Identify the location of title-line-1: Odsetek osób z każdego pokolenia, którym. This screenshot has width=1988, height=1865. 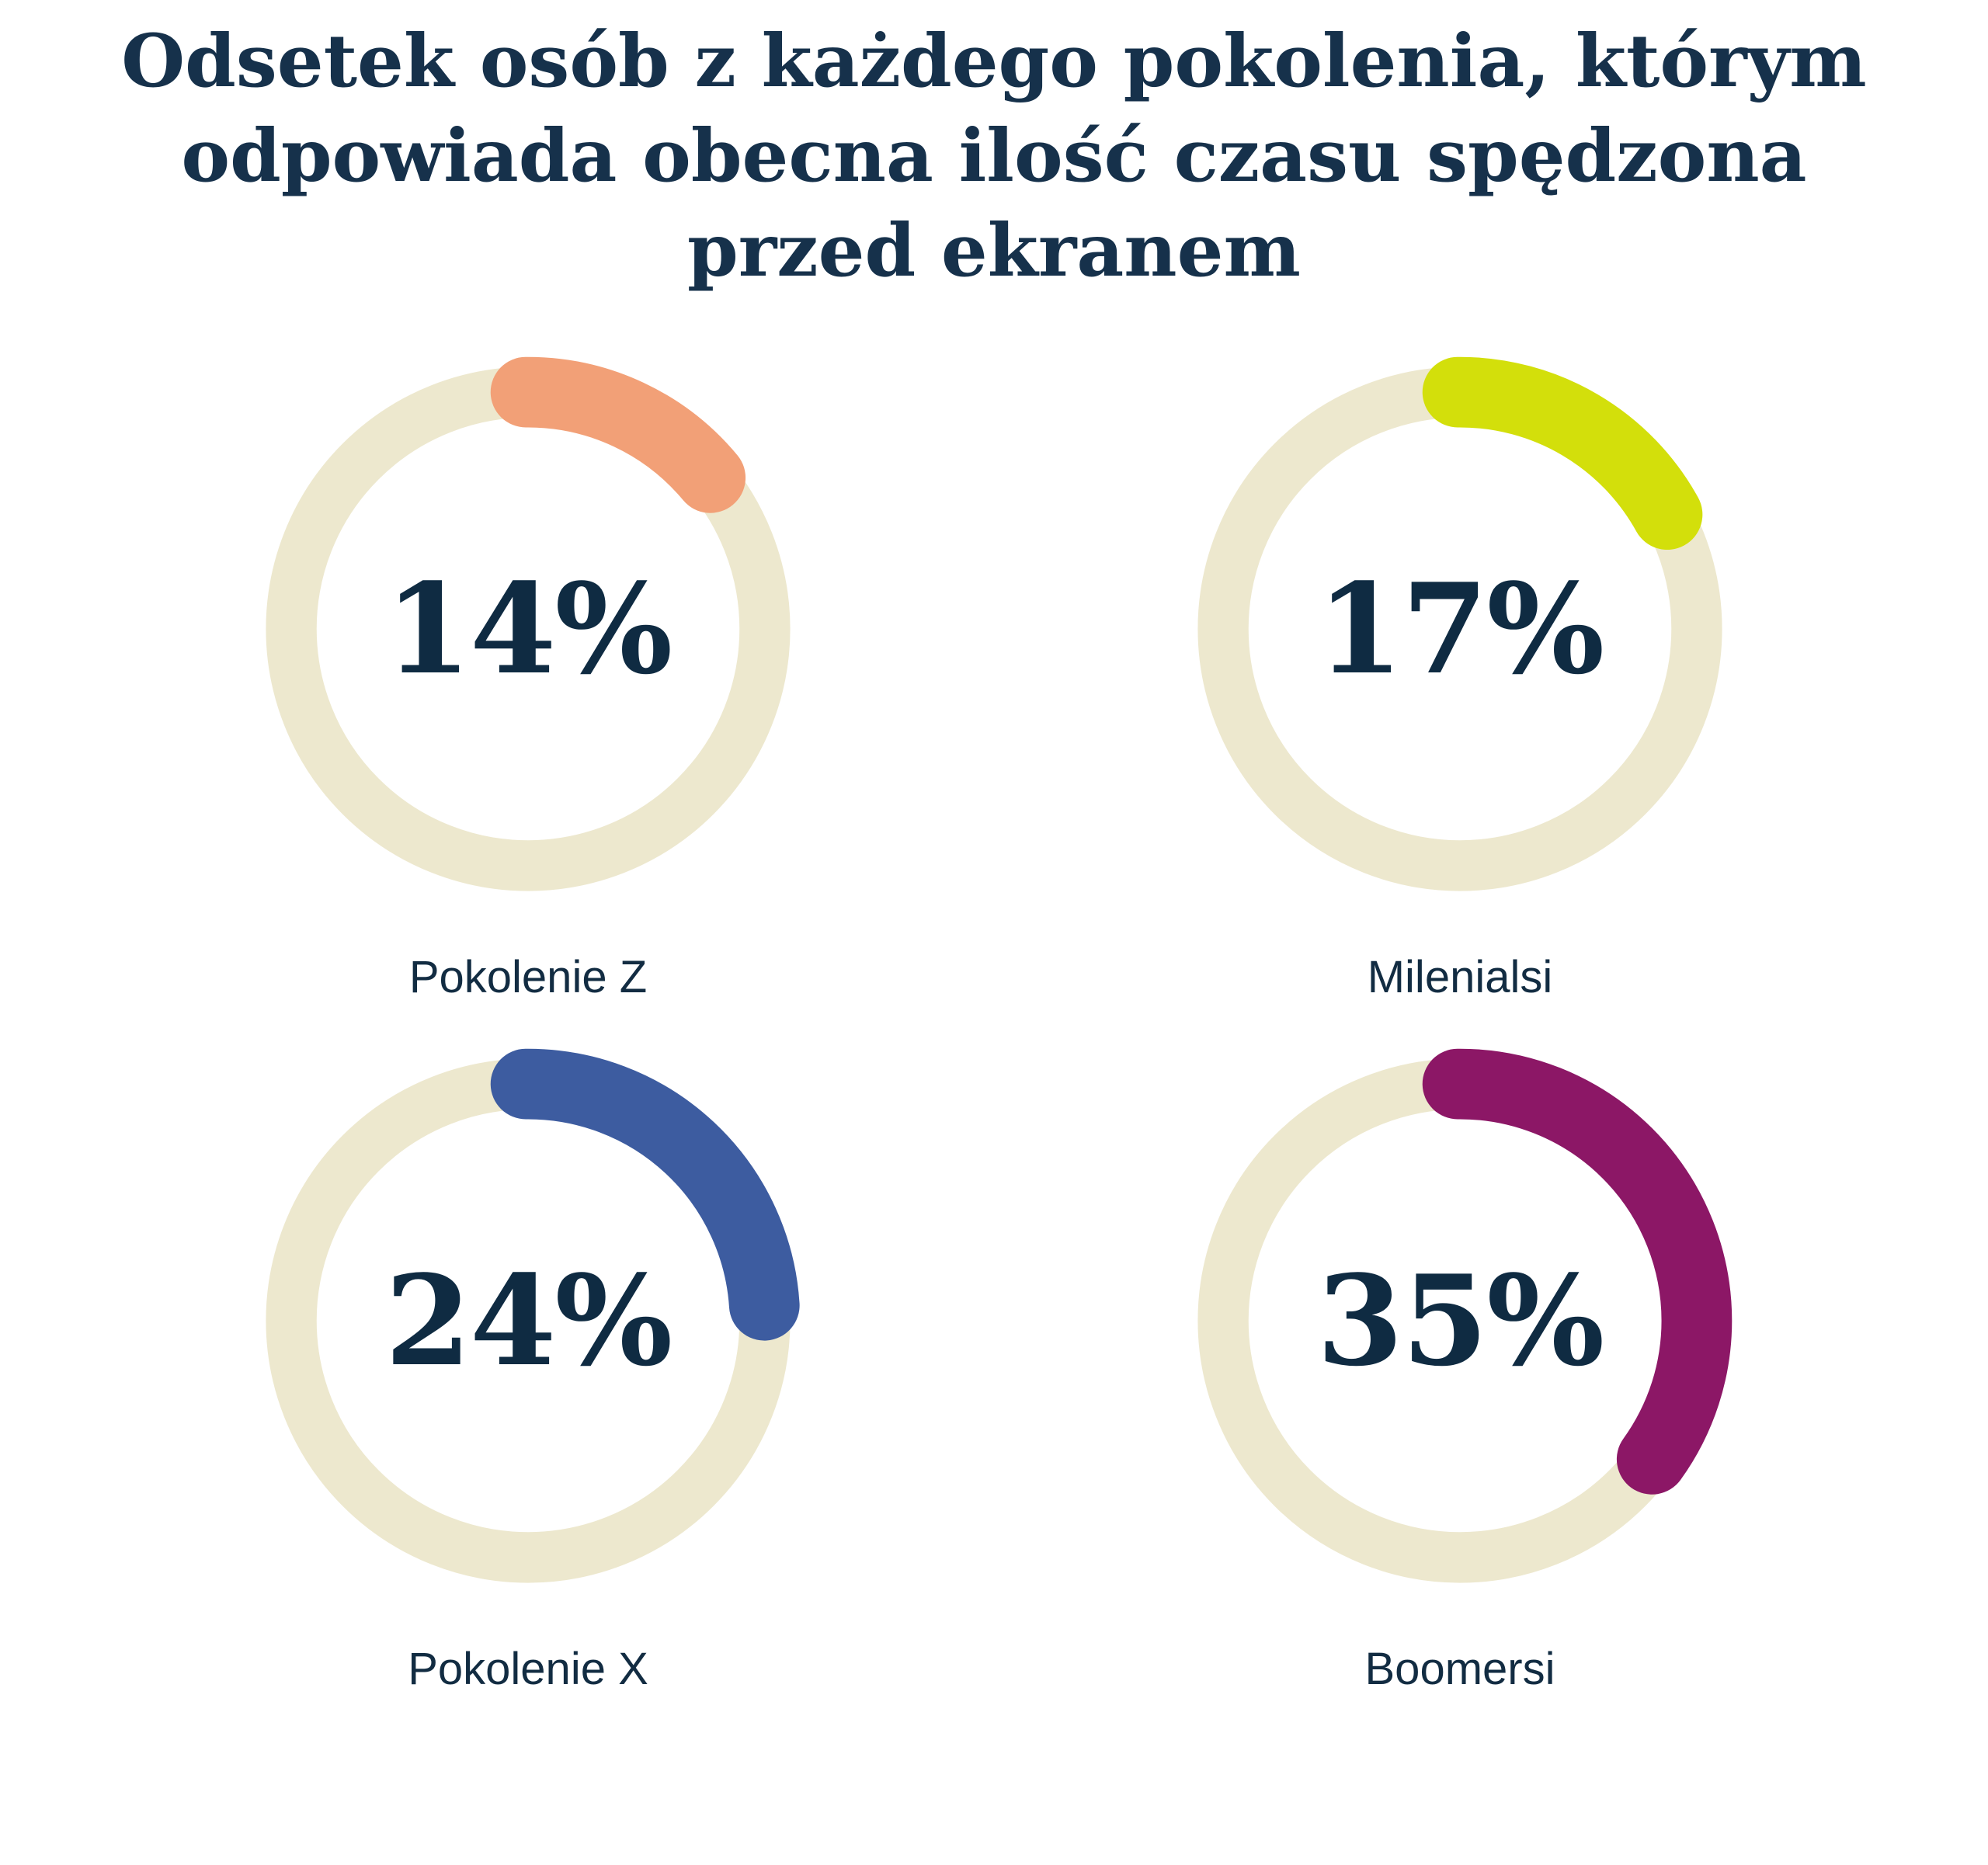
(994, 61).